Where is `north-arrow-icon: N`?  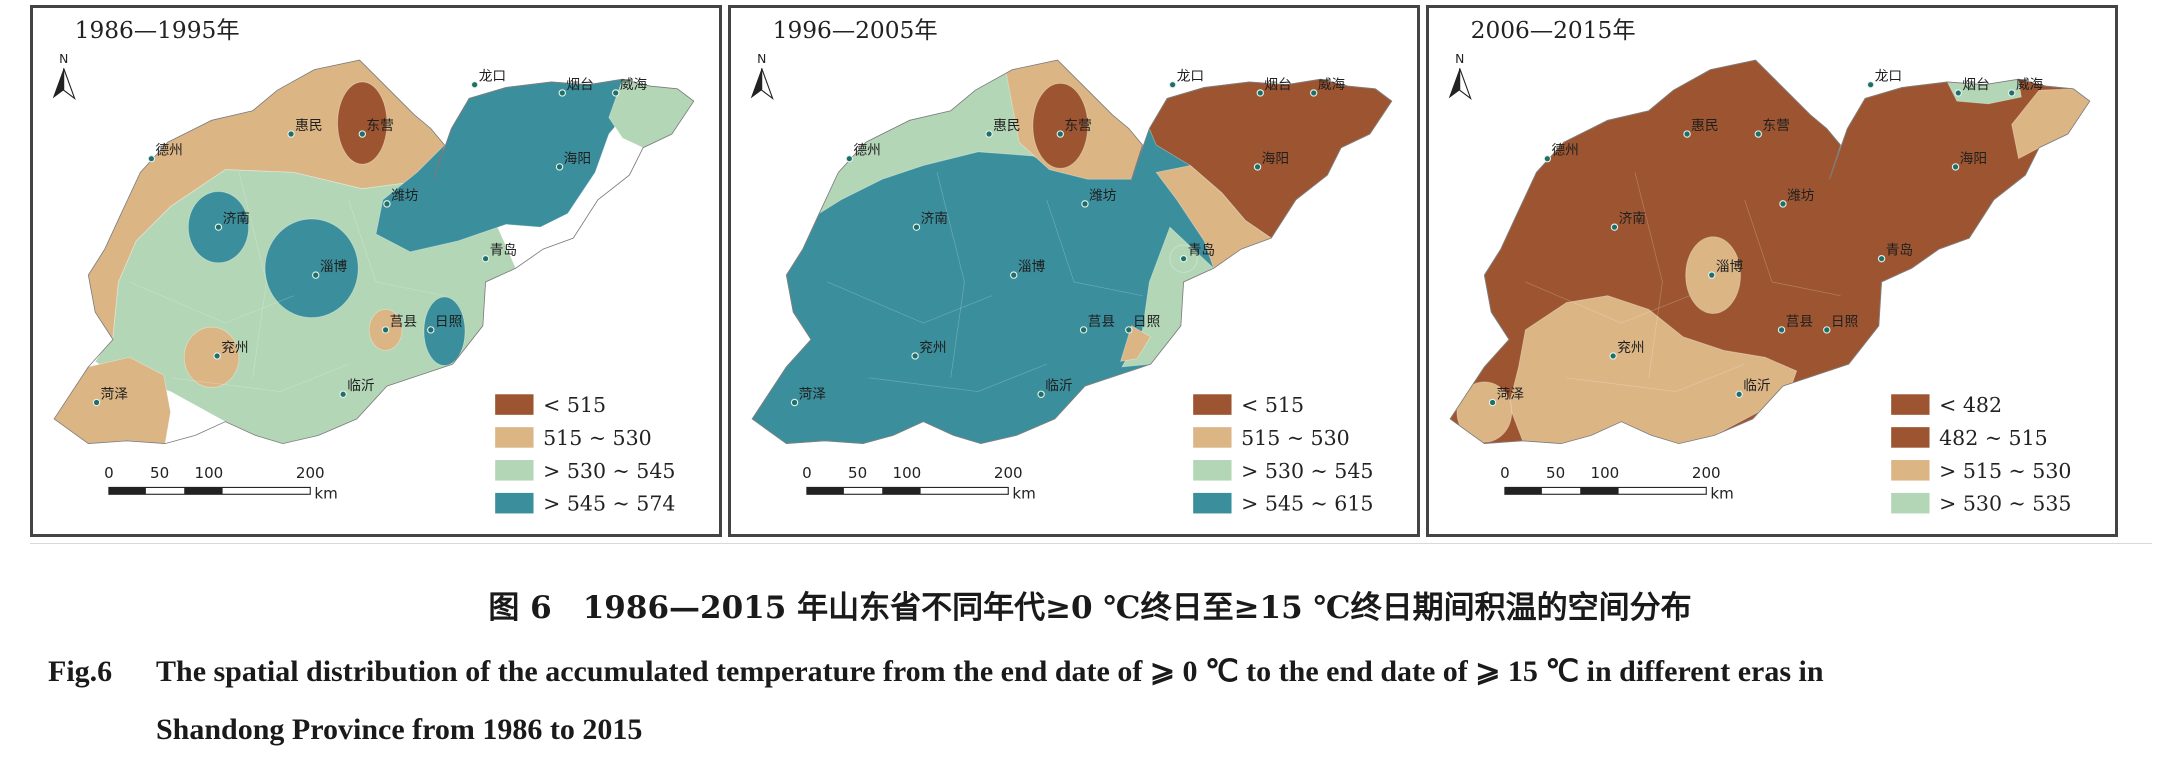
north-arrow-icon: N is located at coordinates (762, 76).